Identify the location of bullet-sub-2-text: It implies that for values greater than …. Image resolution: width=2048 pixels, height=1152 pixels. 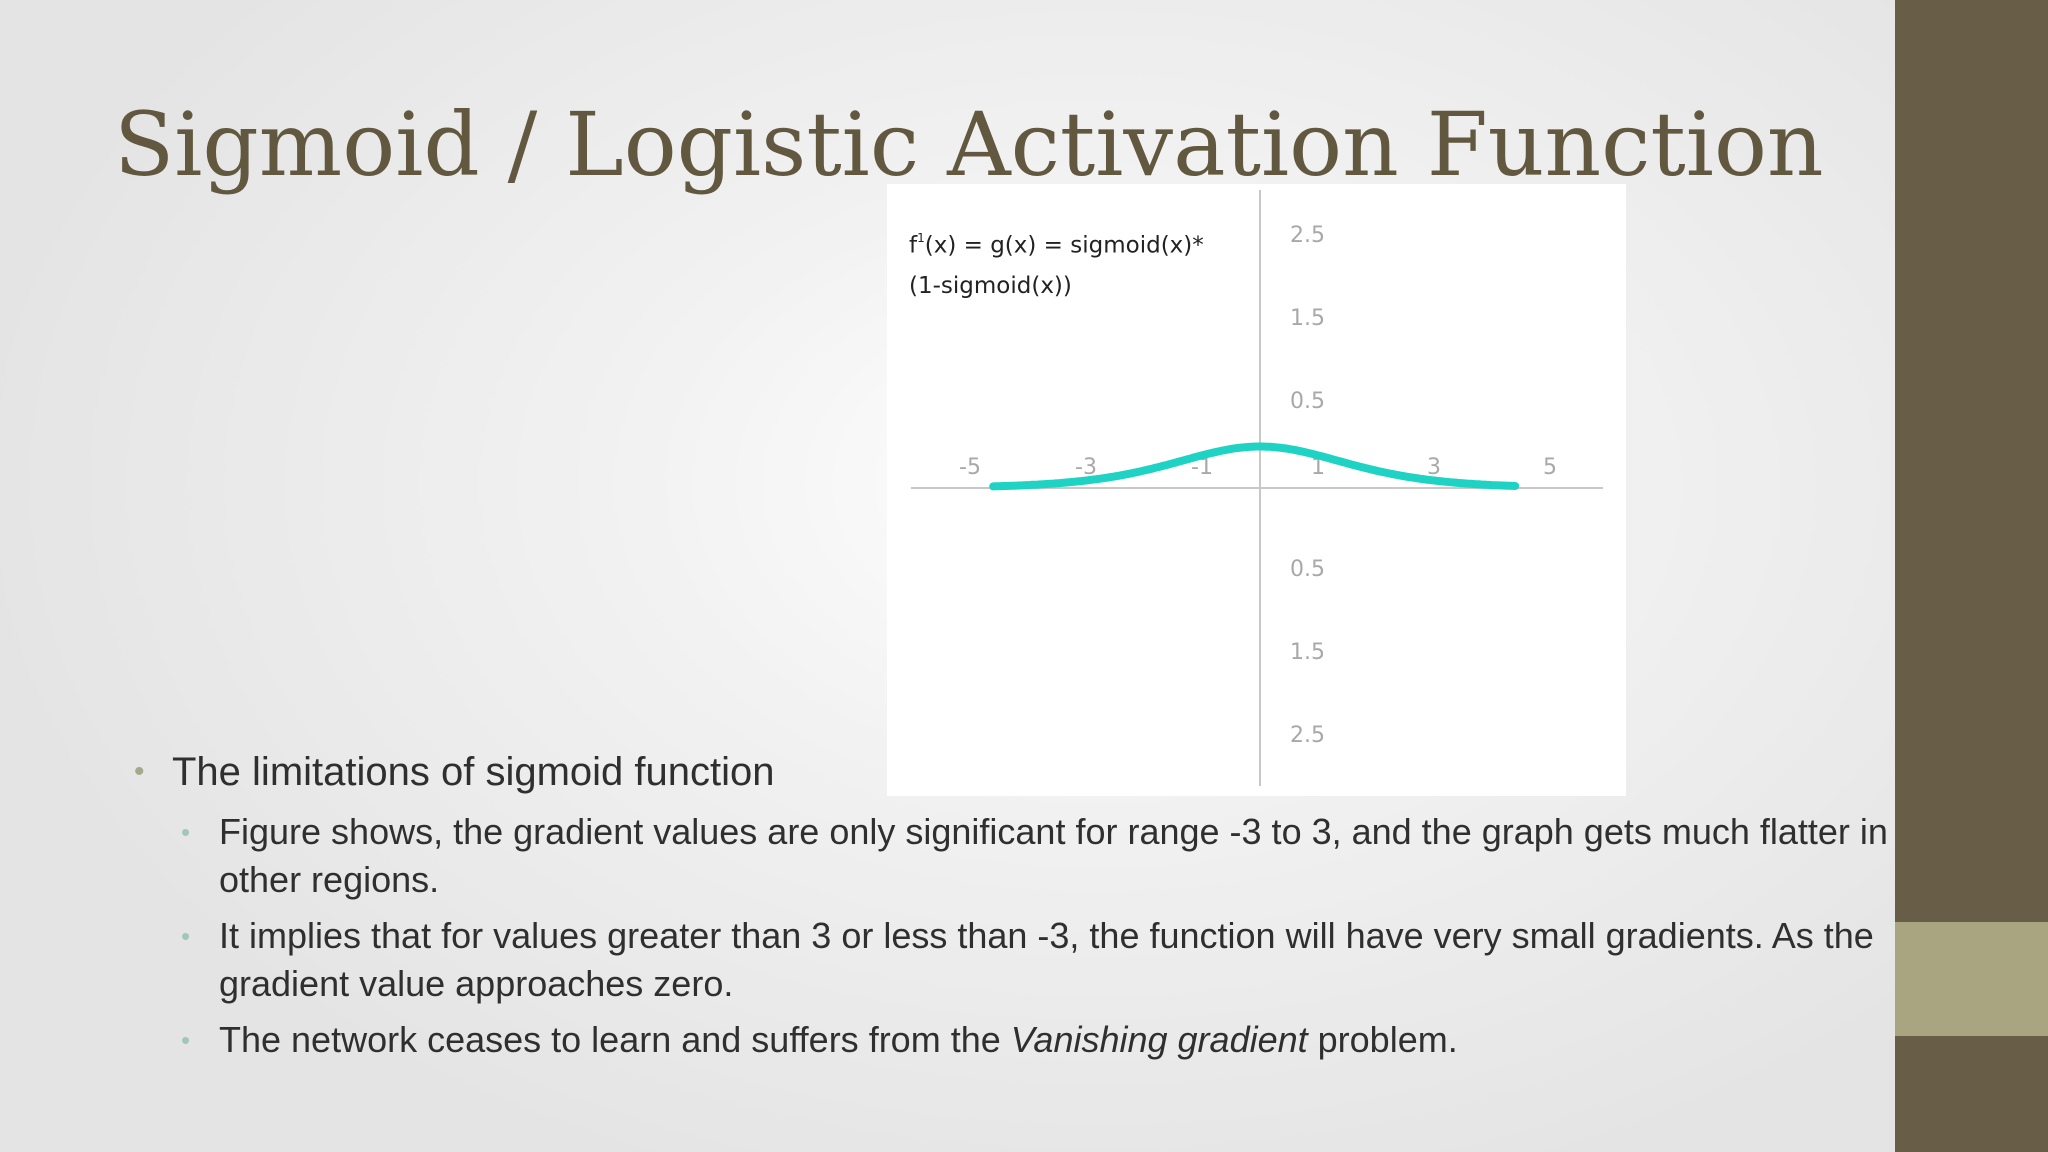
(1046, 959).